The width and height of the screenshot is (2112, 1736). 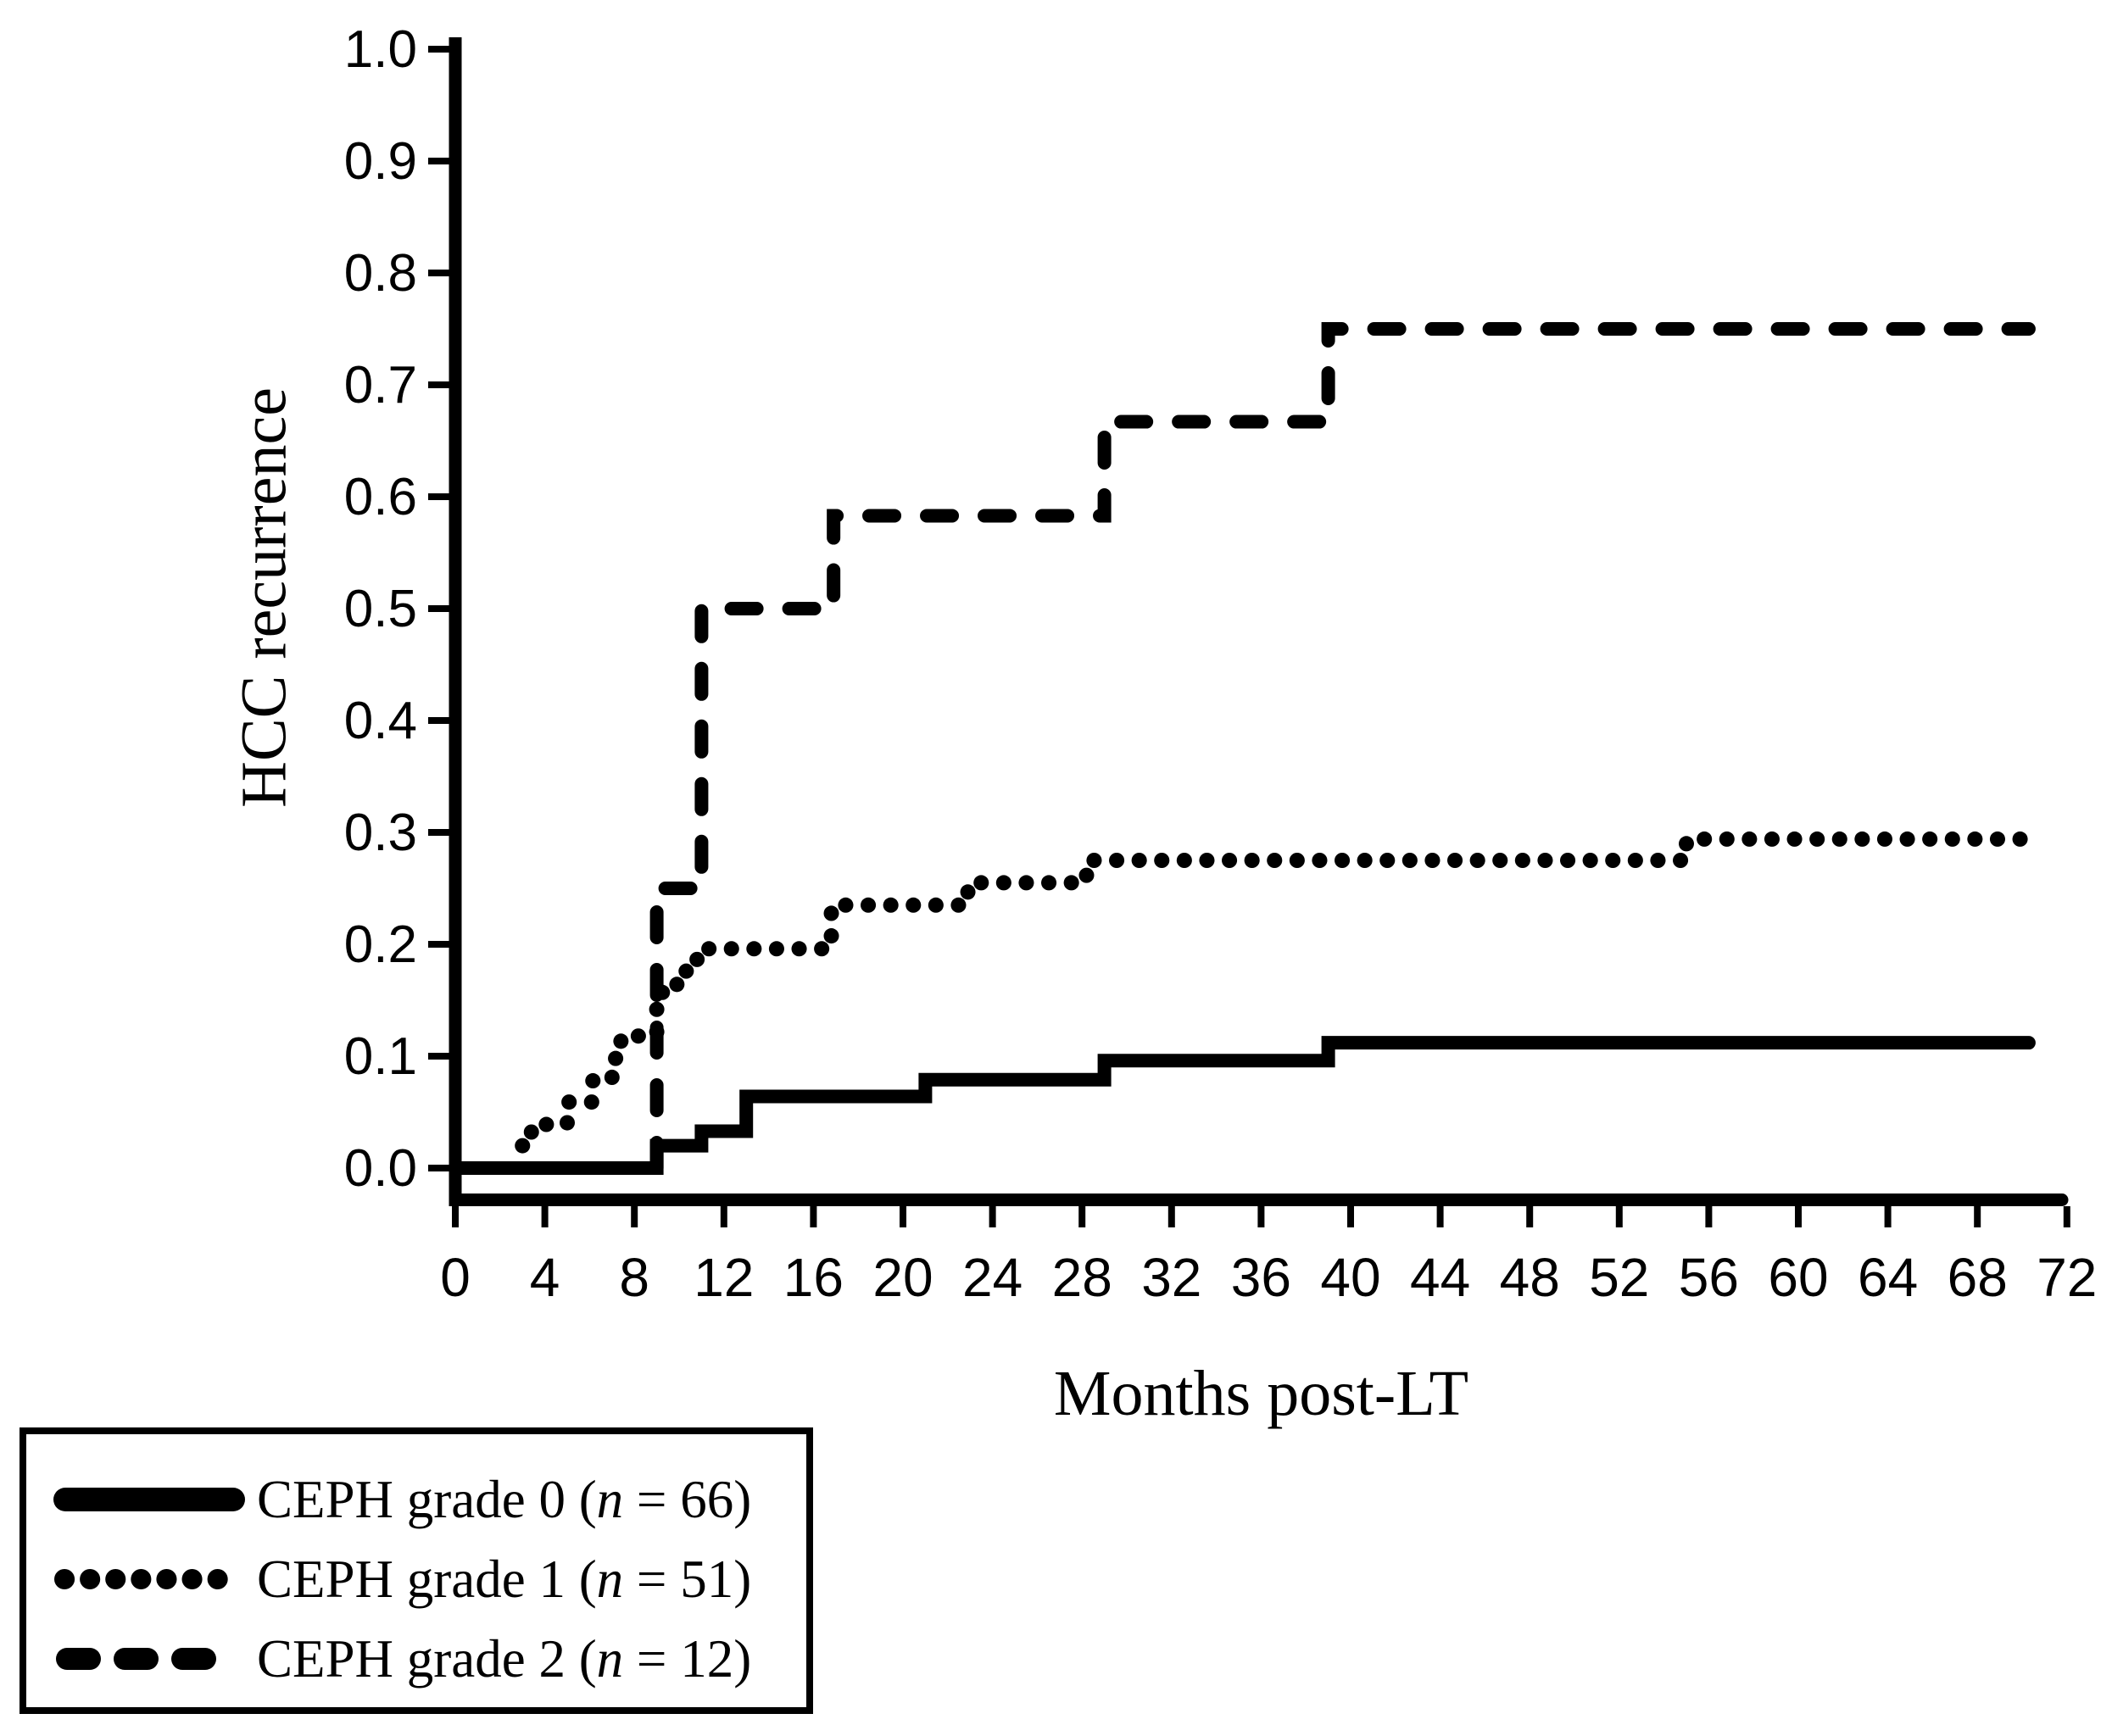 I want to click on x-tick-label: 12, so click(x=724, y=1277).